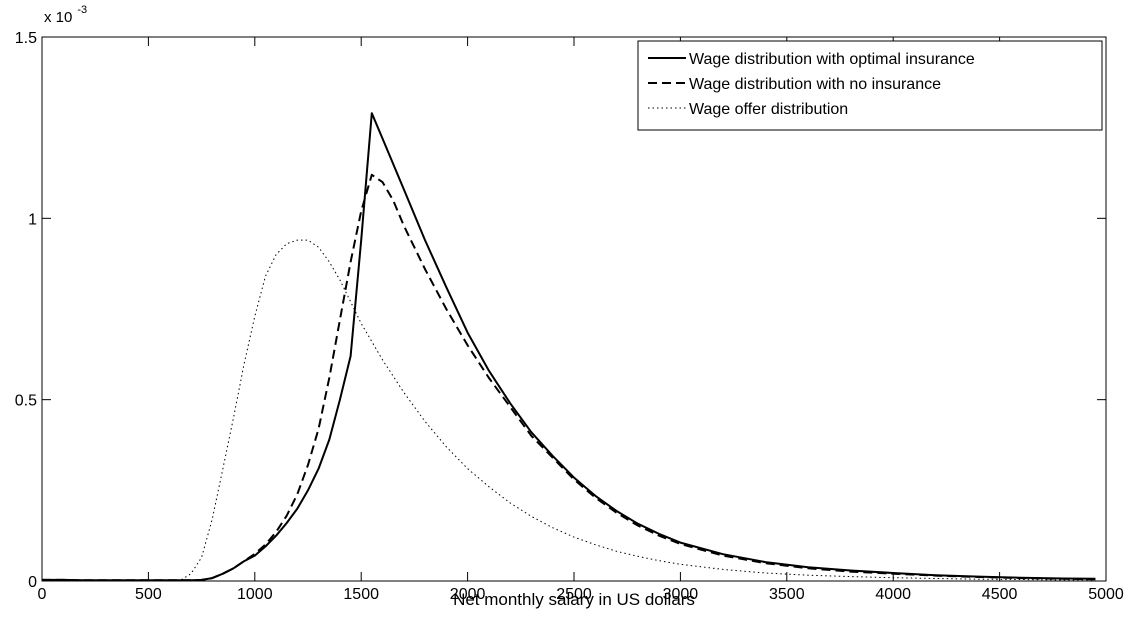 The image size is (1131, 639). Describe the element at coordinates (26, 401) in the screenshot. I see `y-tick-label: 0.5` at that location.